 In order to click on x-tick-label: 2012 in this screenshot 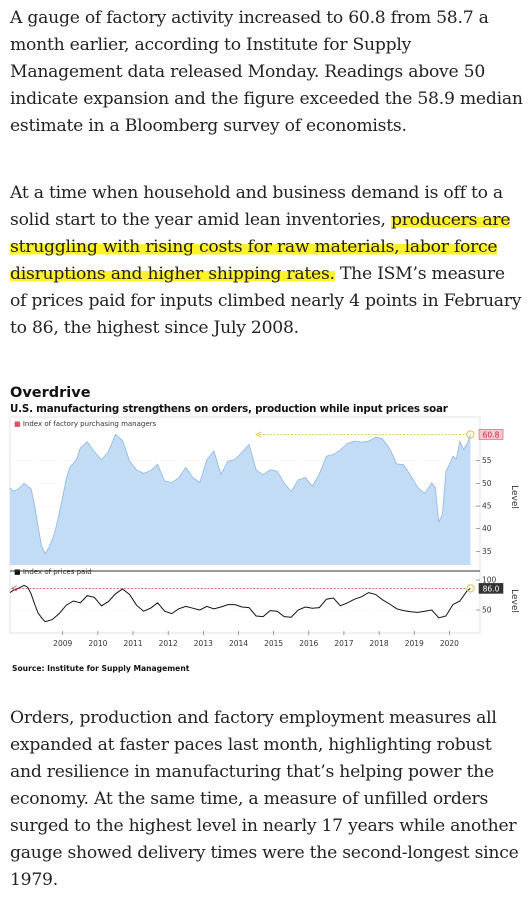, I will do `click(168, 643)`.